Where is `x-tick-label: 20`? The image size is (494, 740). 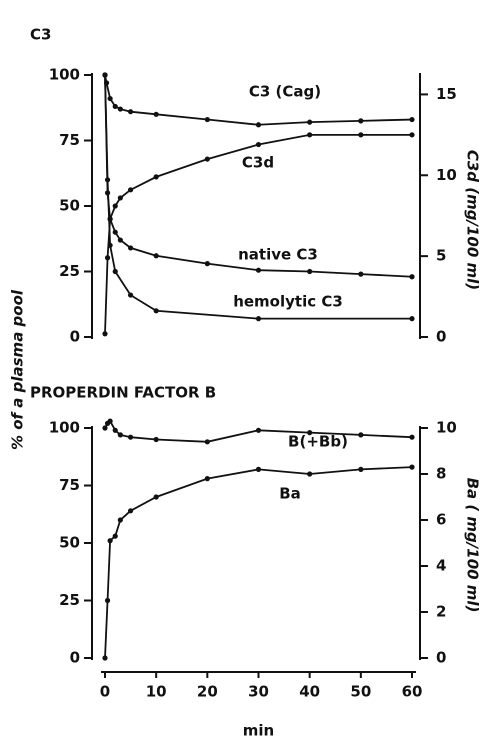
x-tick-label: 20 is located at coordinates (207, 692).